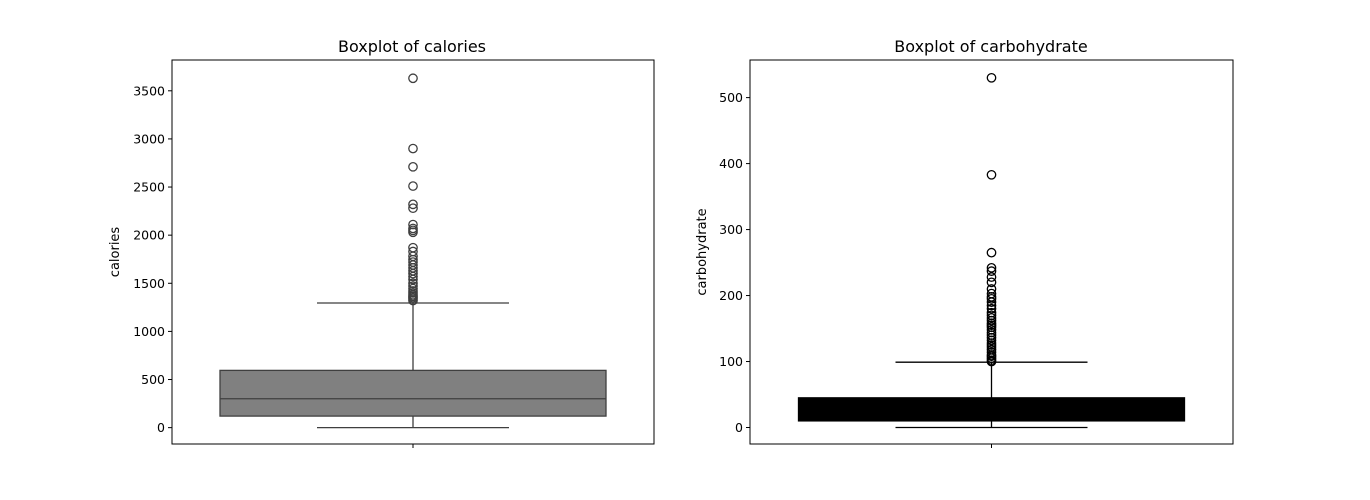 Image resolution: width=1370 pixels, height=500 pixels. Describe the element at coordinates (273, 265) in the screenshot. I see `y-axis-ticks: 0 500 1000 1500 2000 2500 3000 3500` at that location.